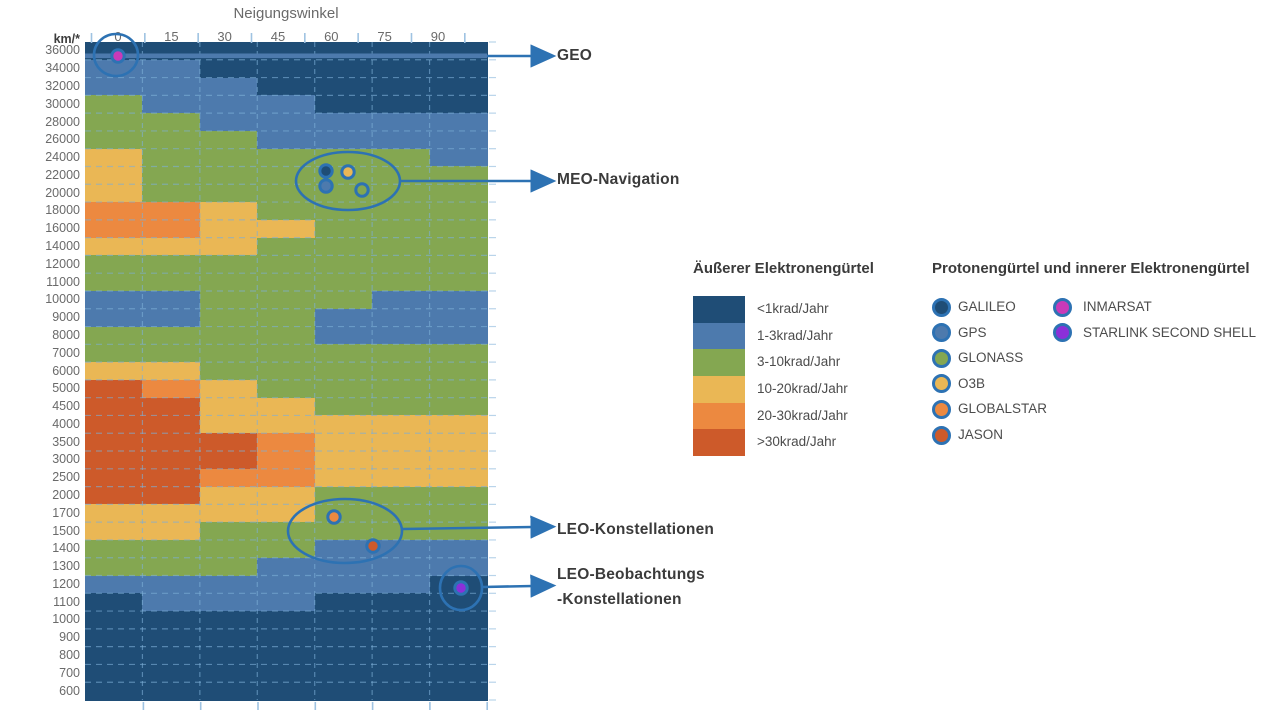 This screenshot has height=720, width=1280. What do you see at coordinates (62, 246) in the screenshot?
I see `y-axis-label: 14000` at bounding box center [62, 246].